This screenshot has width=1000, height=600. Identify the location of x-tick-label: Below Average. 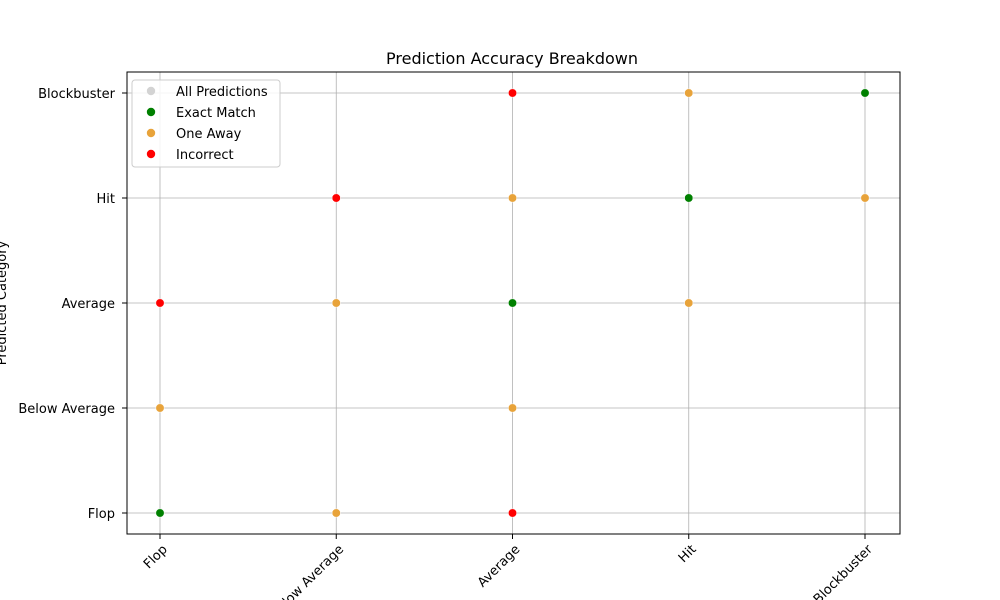
(307, 571).